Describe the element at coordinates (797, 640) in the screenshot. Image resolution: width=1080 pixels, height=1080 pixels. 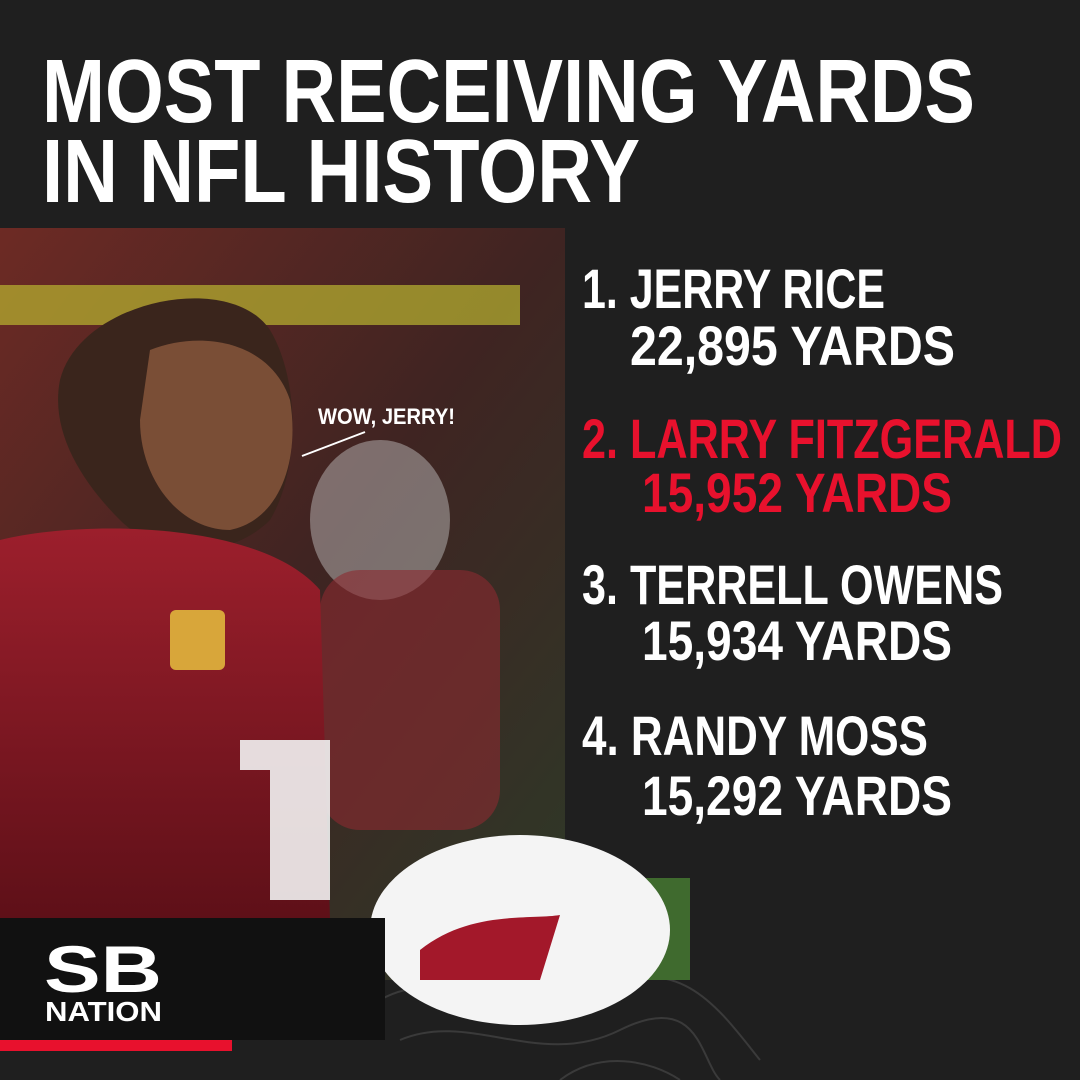
I see `entry-yards: 15,934 YARDS` at that location.